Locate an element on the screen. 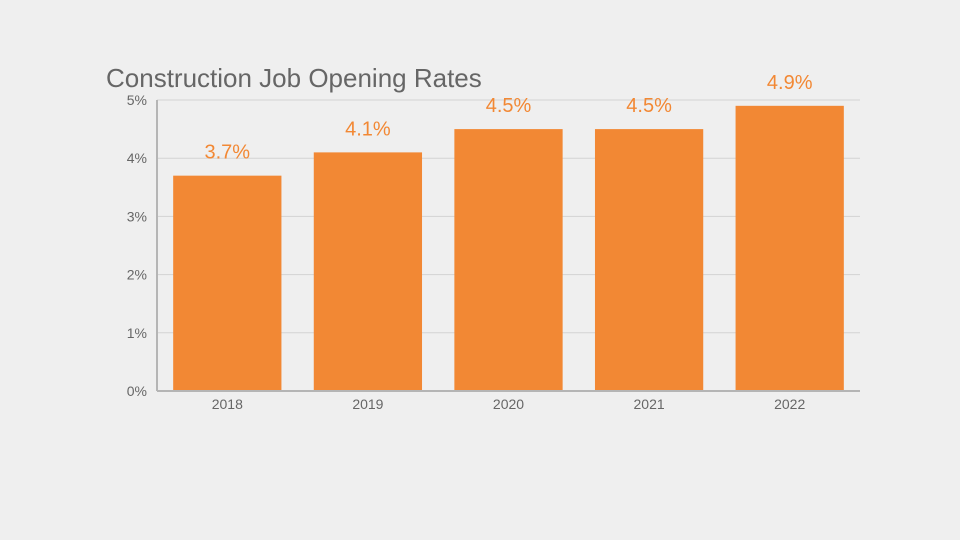 The image size is (960, 540). y-tick-label: 0% is located at coordinates (137, 391).